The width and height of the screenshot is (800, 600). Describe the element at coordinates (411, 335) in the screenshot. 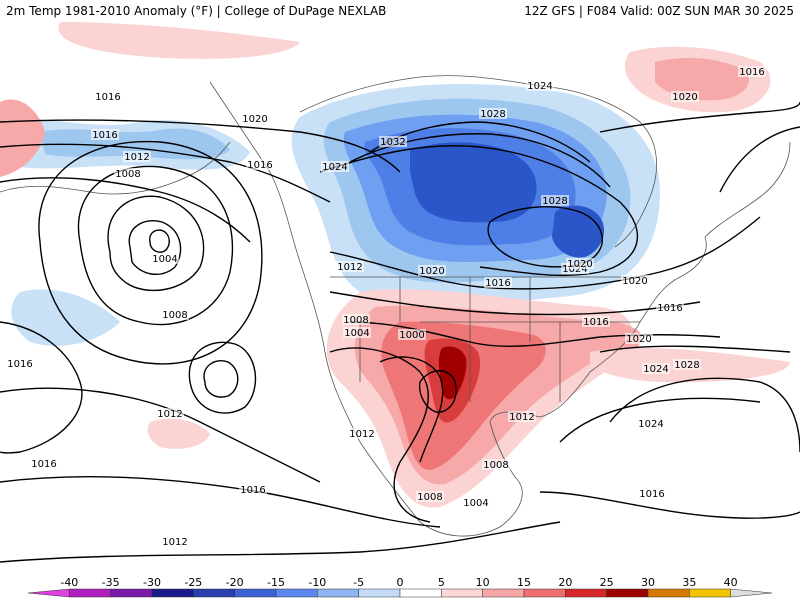

I see `isobar-label: 1000` at that location.